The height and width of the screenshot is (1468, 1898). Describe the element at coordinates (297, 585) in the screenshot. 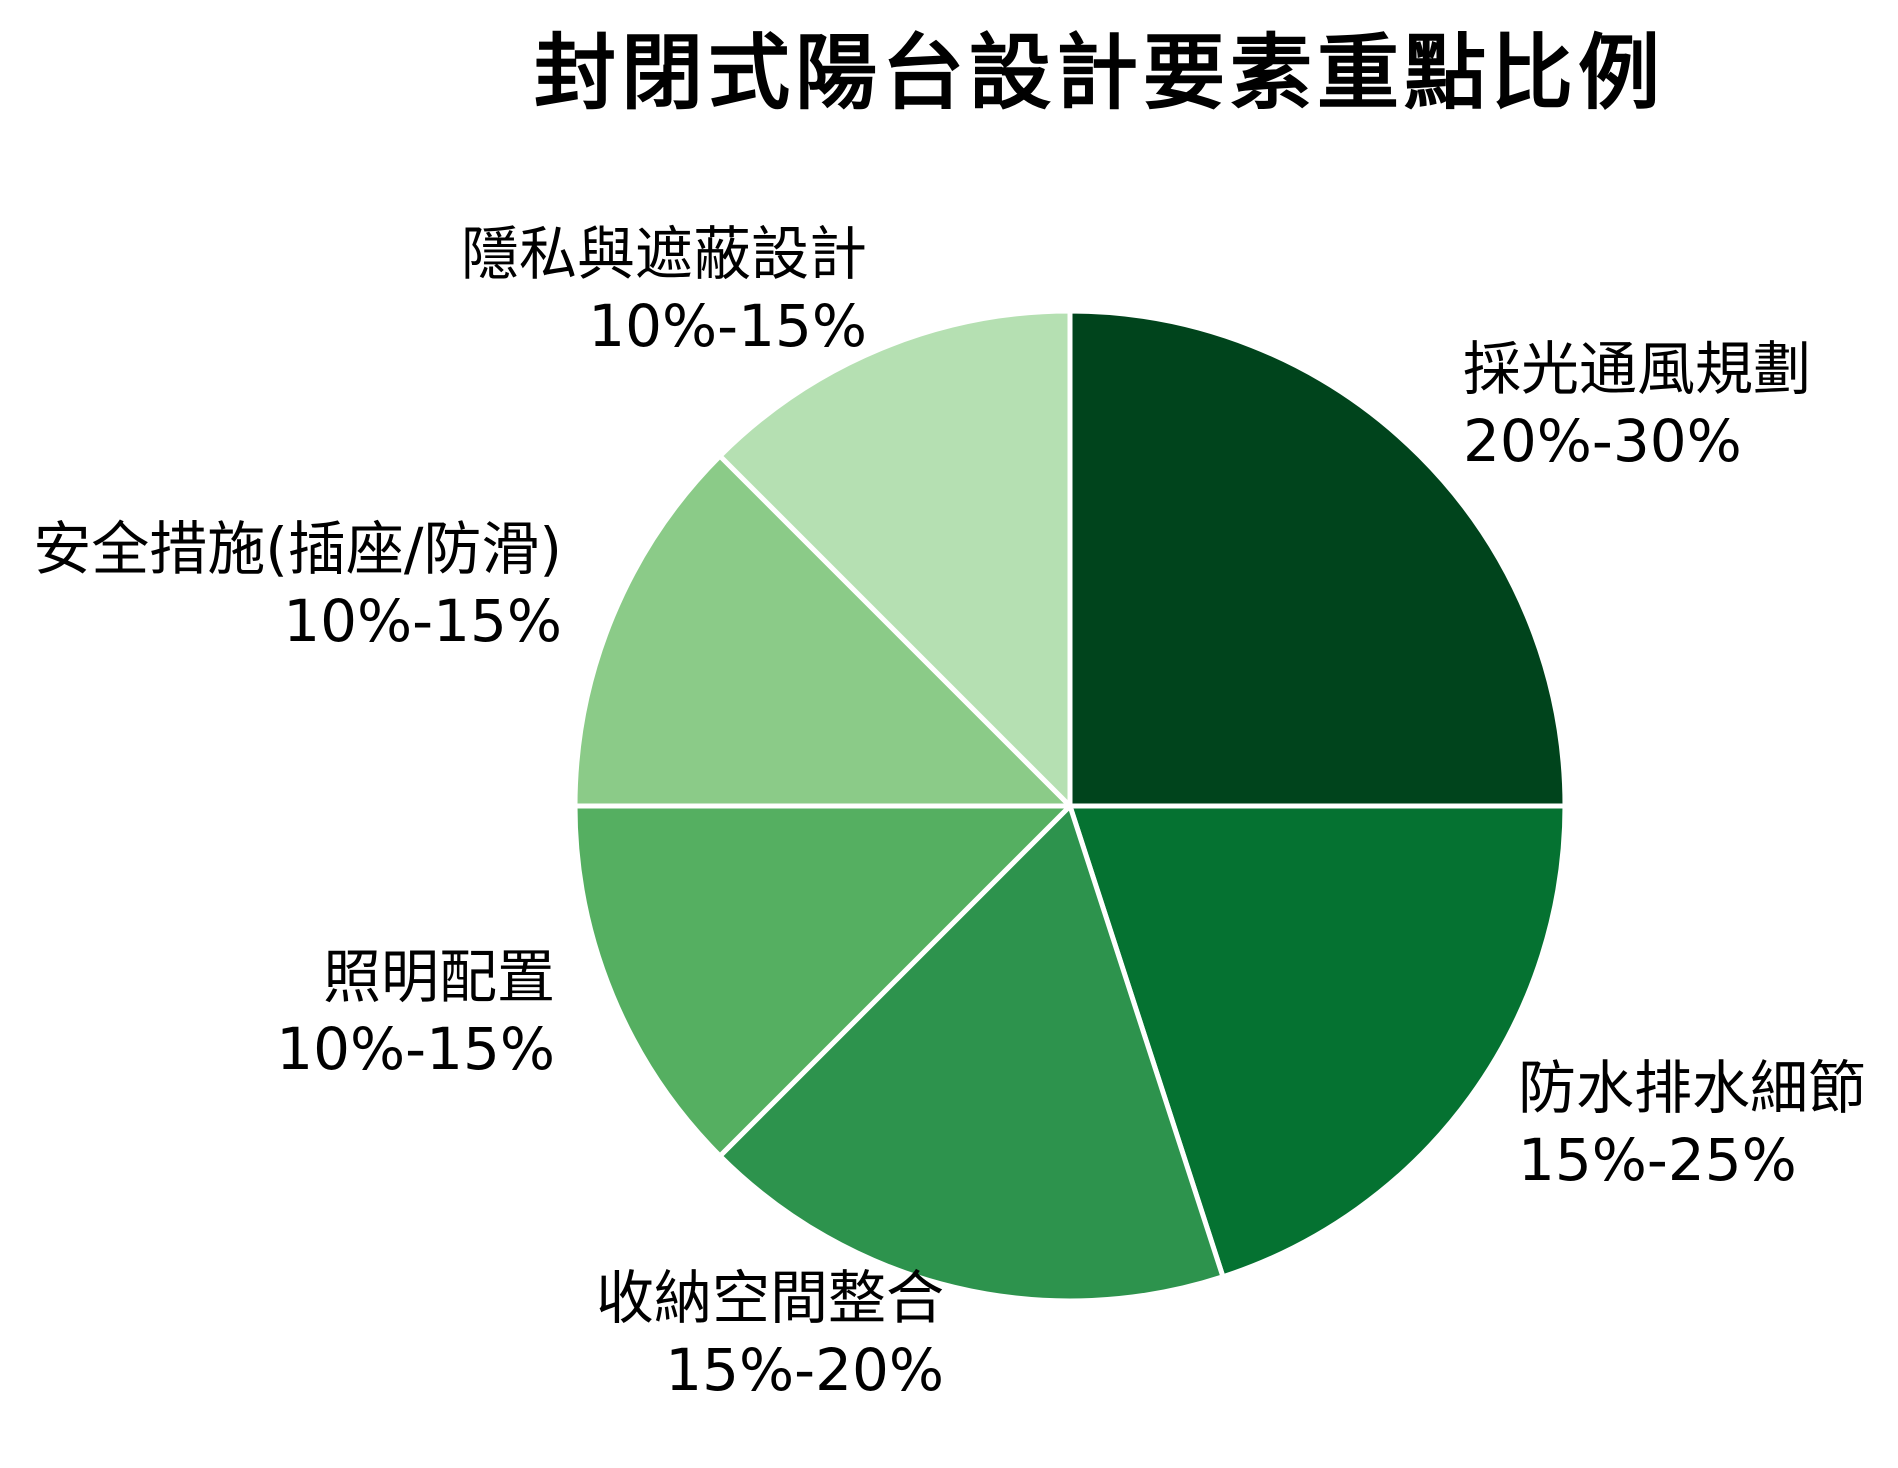

I see `slice-label-safety-measures-outlet-antislip: 安全措施(插座/防滑) 10%-15%` at that location.